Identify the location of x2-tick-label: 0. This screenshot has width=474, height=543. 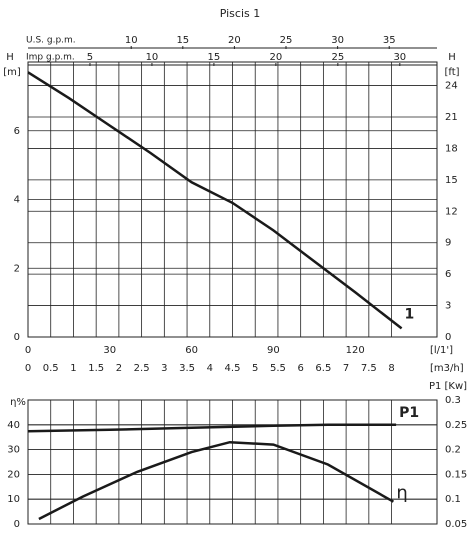
(28, 368).